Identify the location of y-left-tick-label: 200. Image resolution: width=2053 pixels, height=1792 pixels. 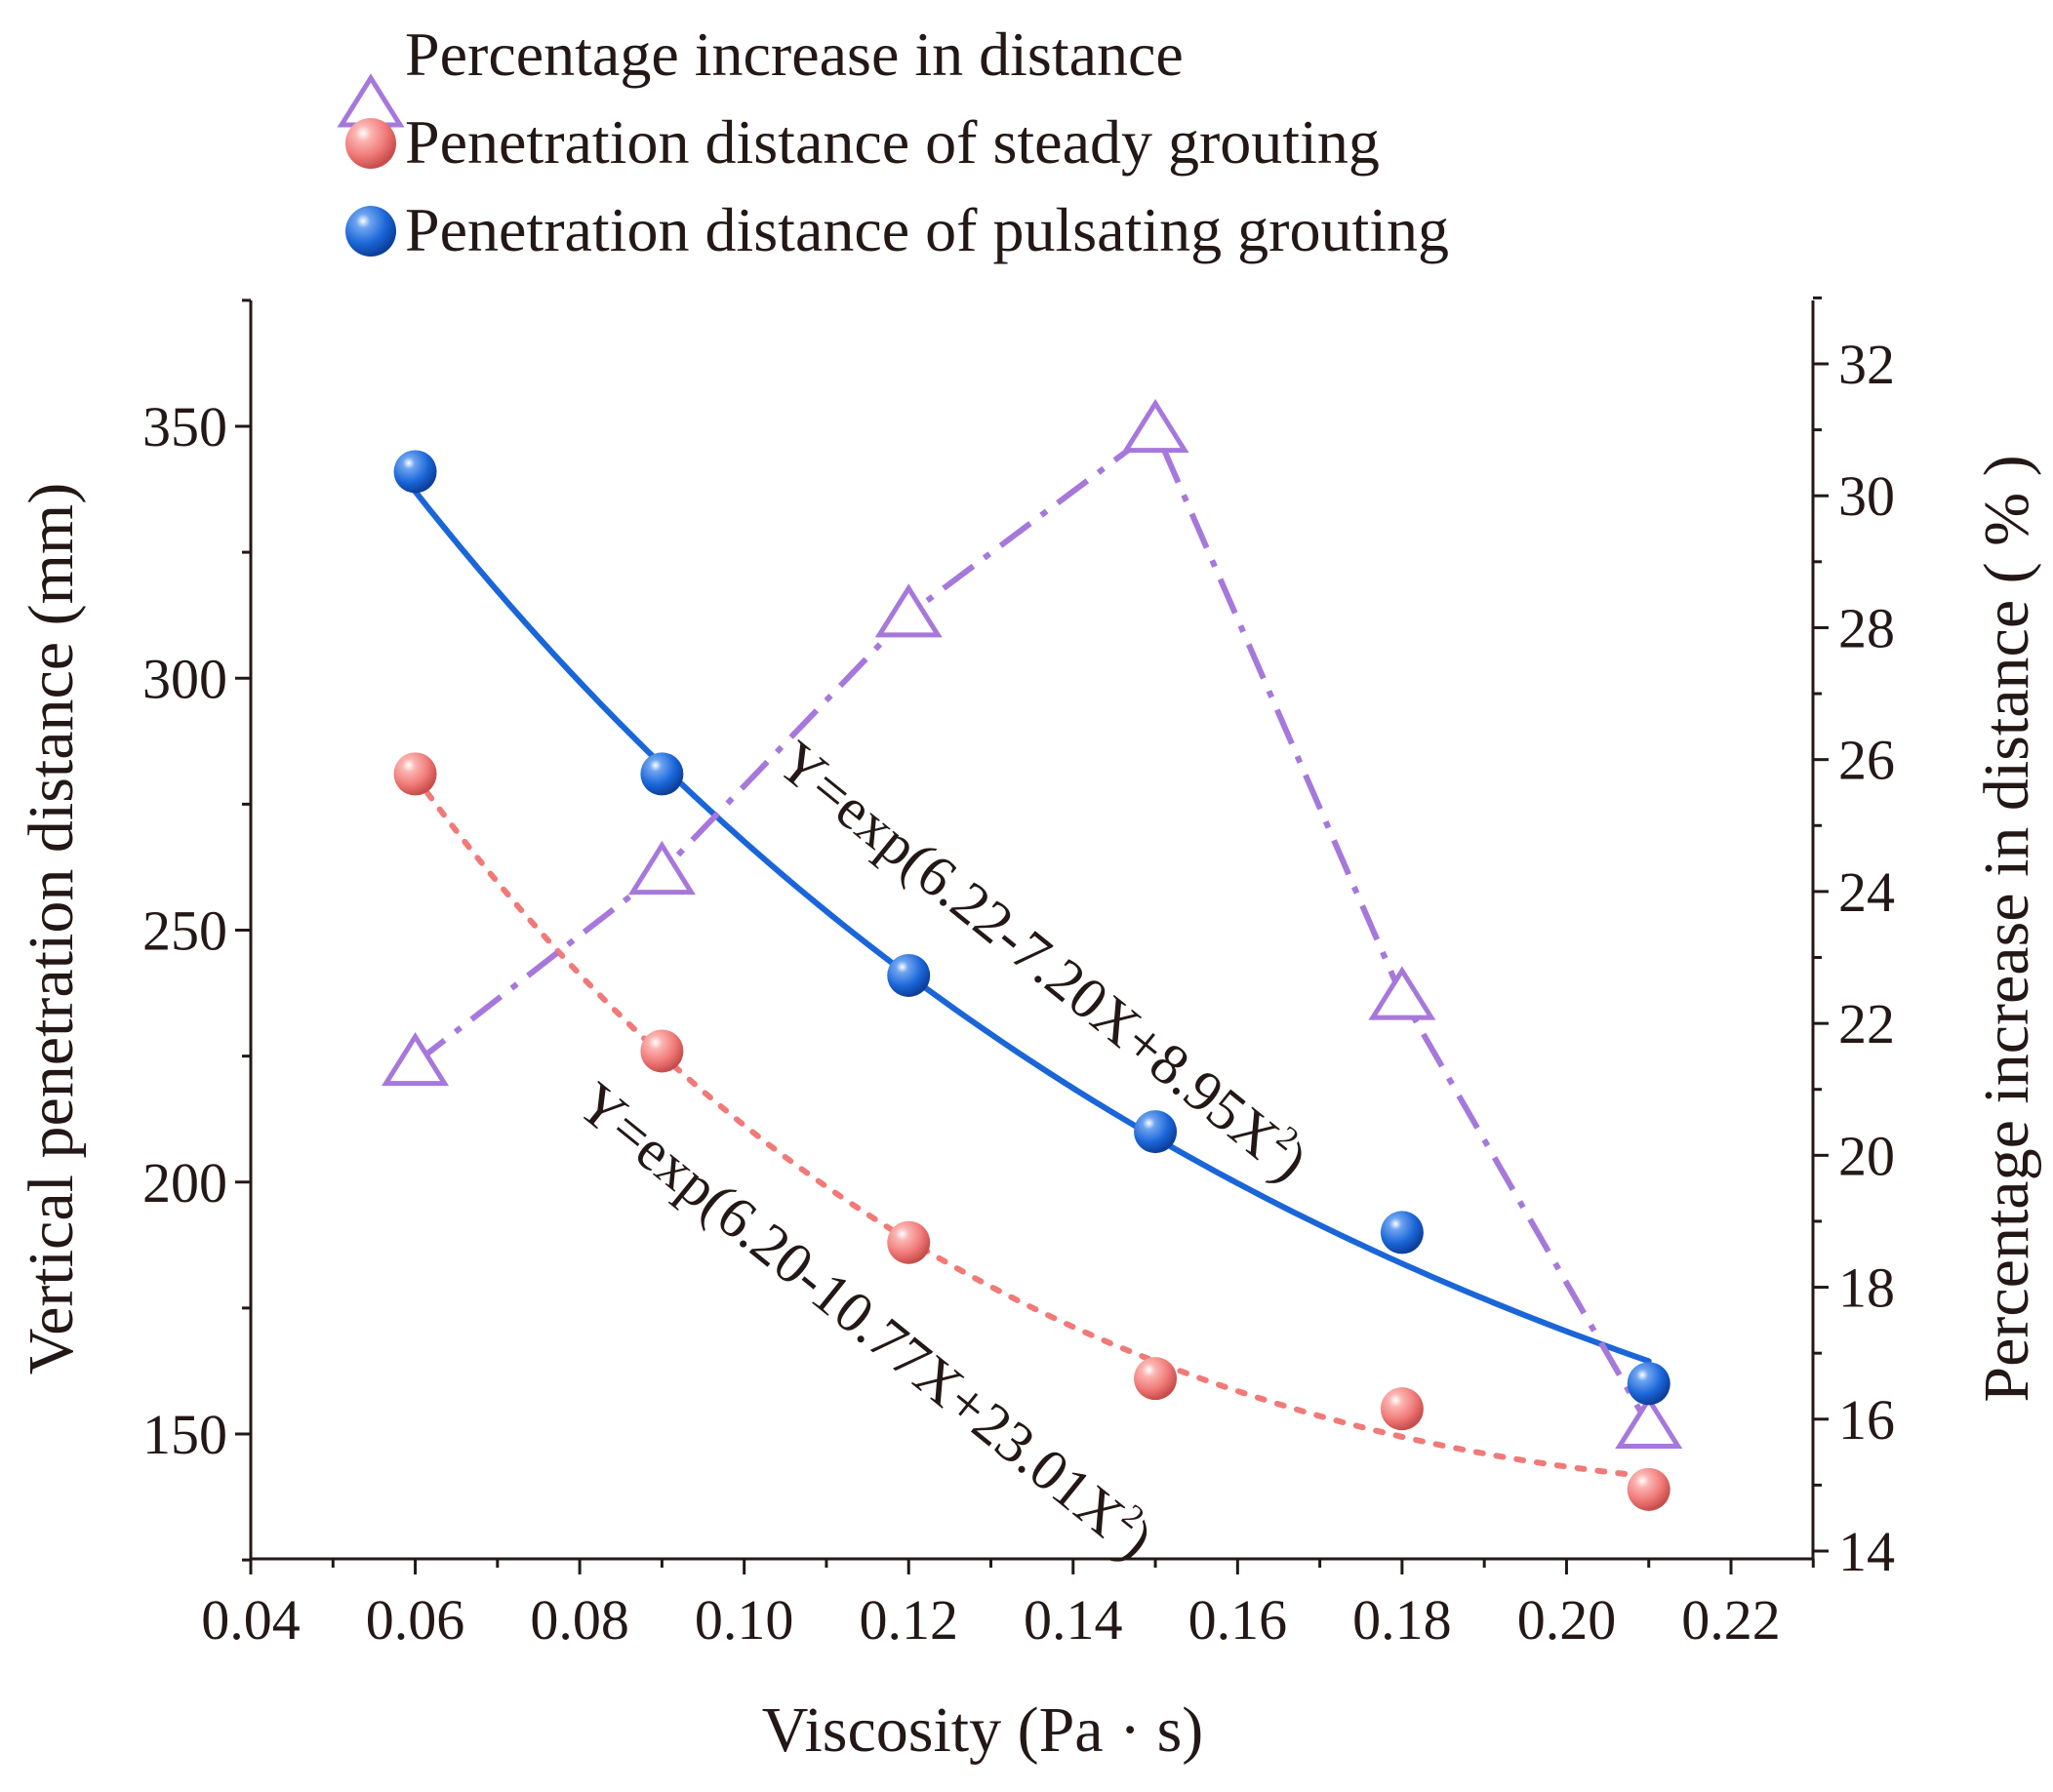
(185, 1183).